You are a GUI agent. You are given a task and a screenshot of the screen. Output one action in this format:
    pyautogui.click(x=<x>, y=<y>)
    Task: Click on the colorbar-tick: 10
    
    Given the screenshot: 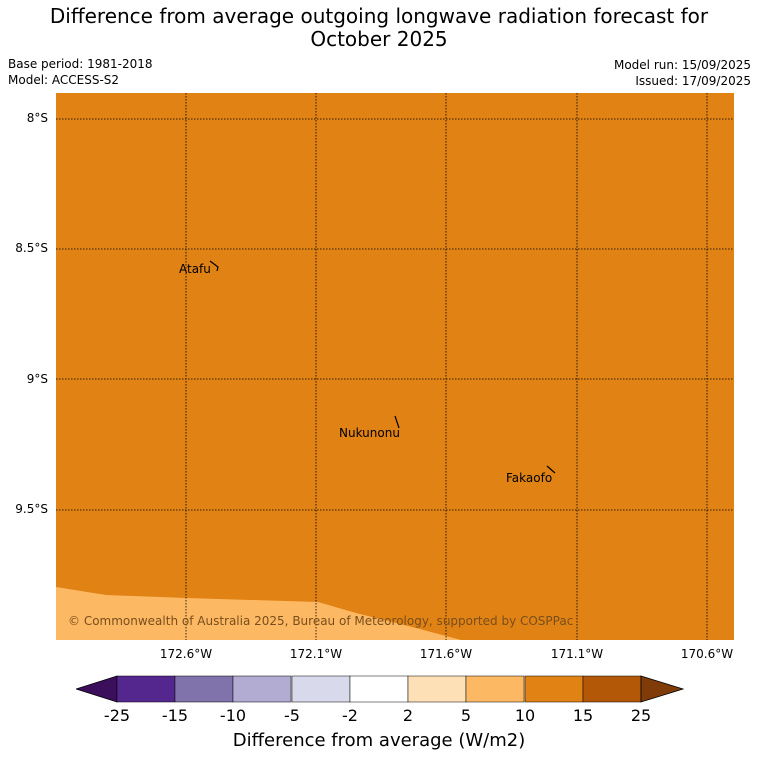 What is the action you would take?
    pyautogui.click(x=525, y=715)
    